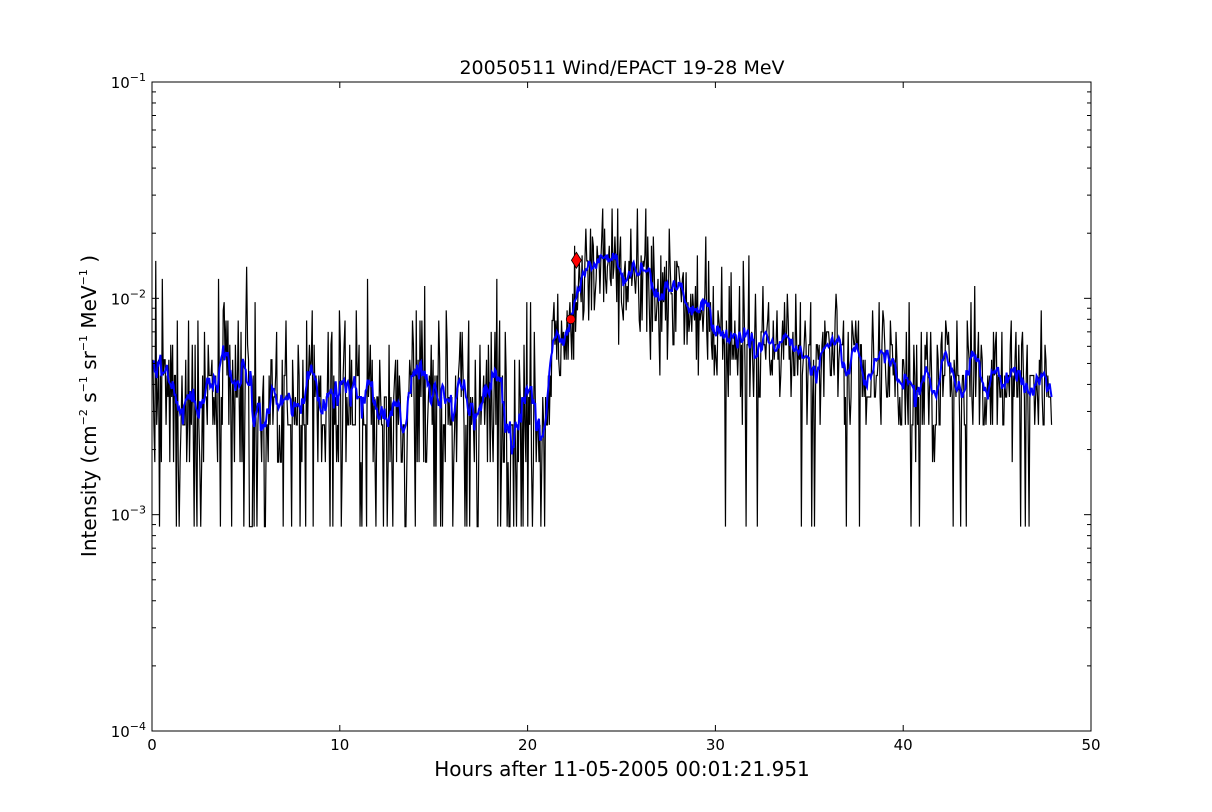 Image resolution: width=1212 pixels, height=812 pixels. I want to click on x-tick-label: 30, so click(715, 745).